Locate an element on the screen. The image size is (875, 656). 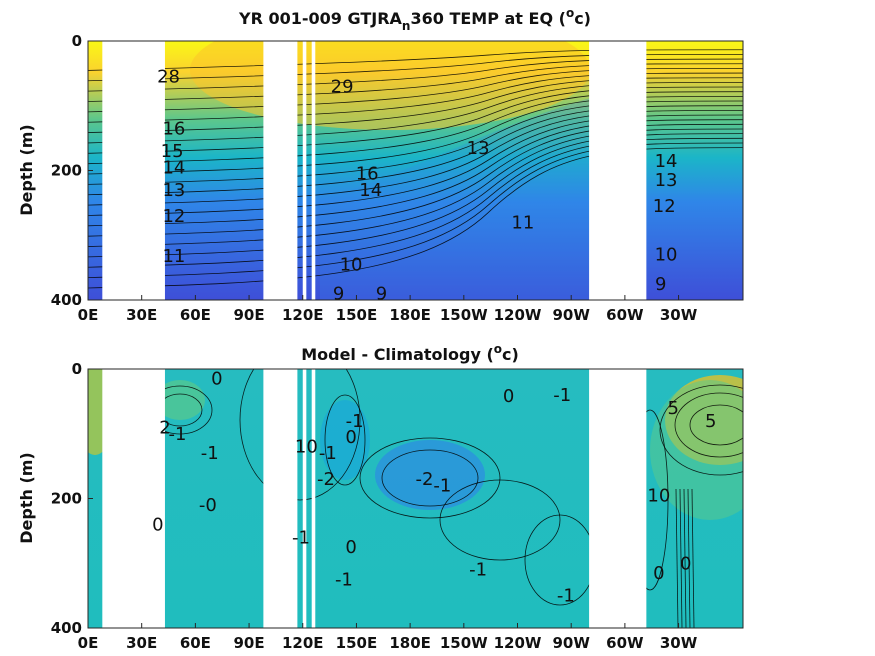
bottom-chart-title: Model - Climatology (oc) is located at coordinates (410, 353).